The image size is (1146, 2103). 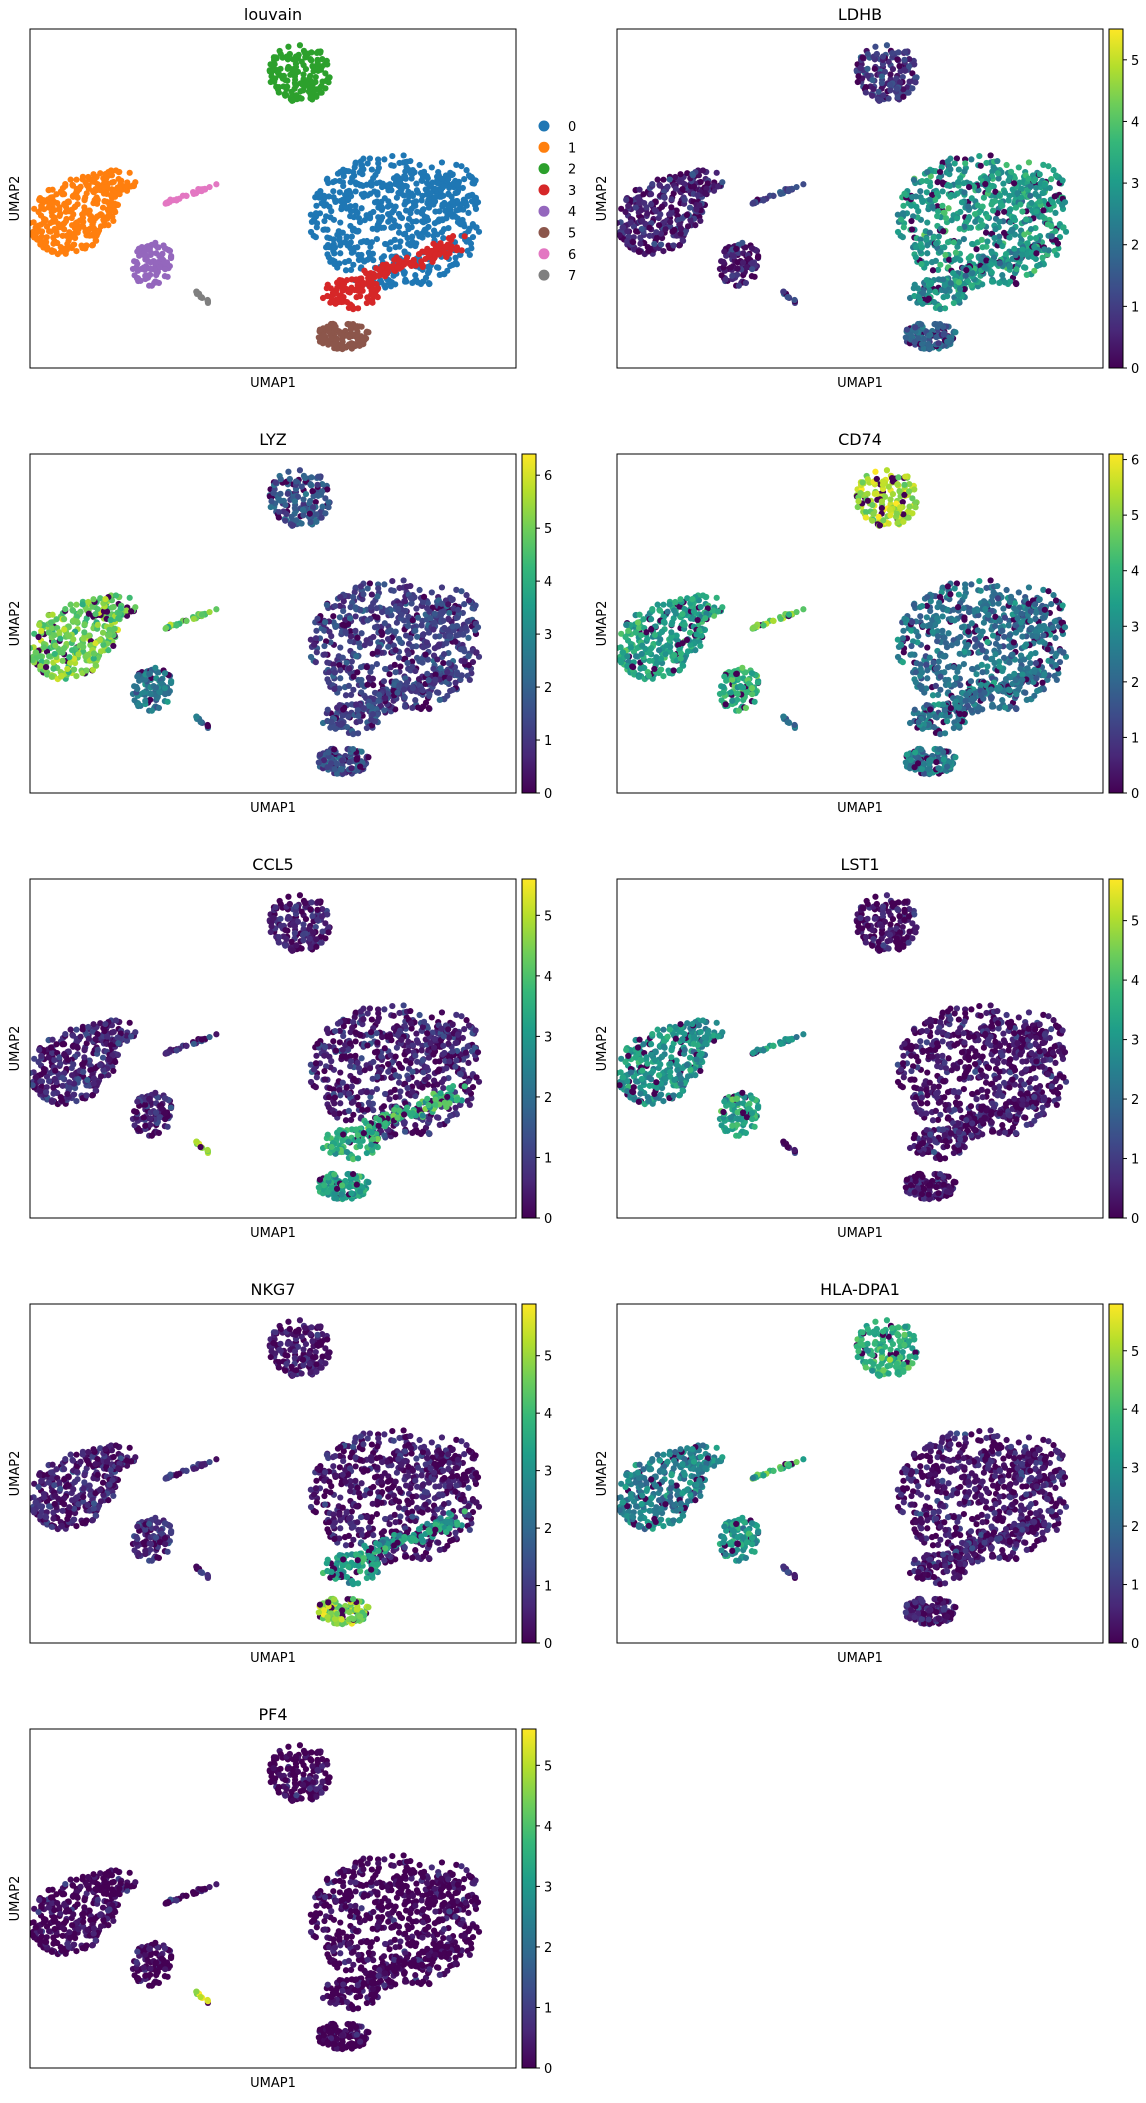 I want to click on legend-label: 4, so click(x=572, y=212).